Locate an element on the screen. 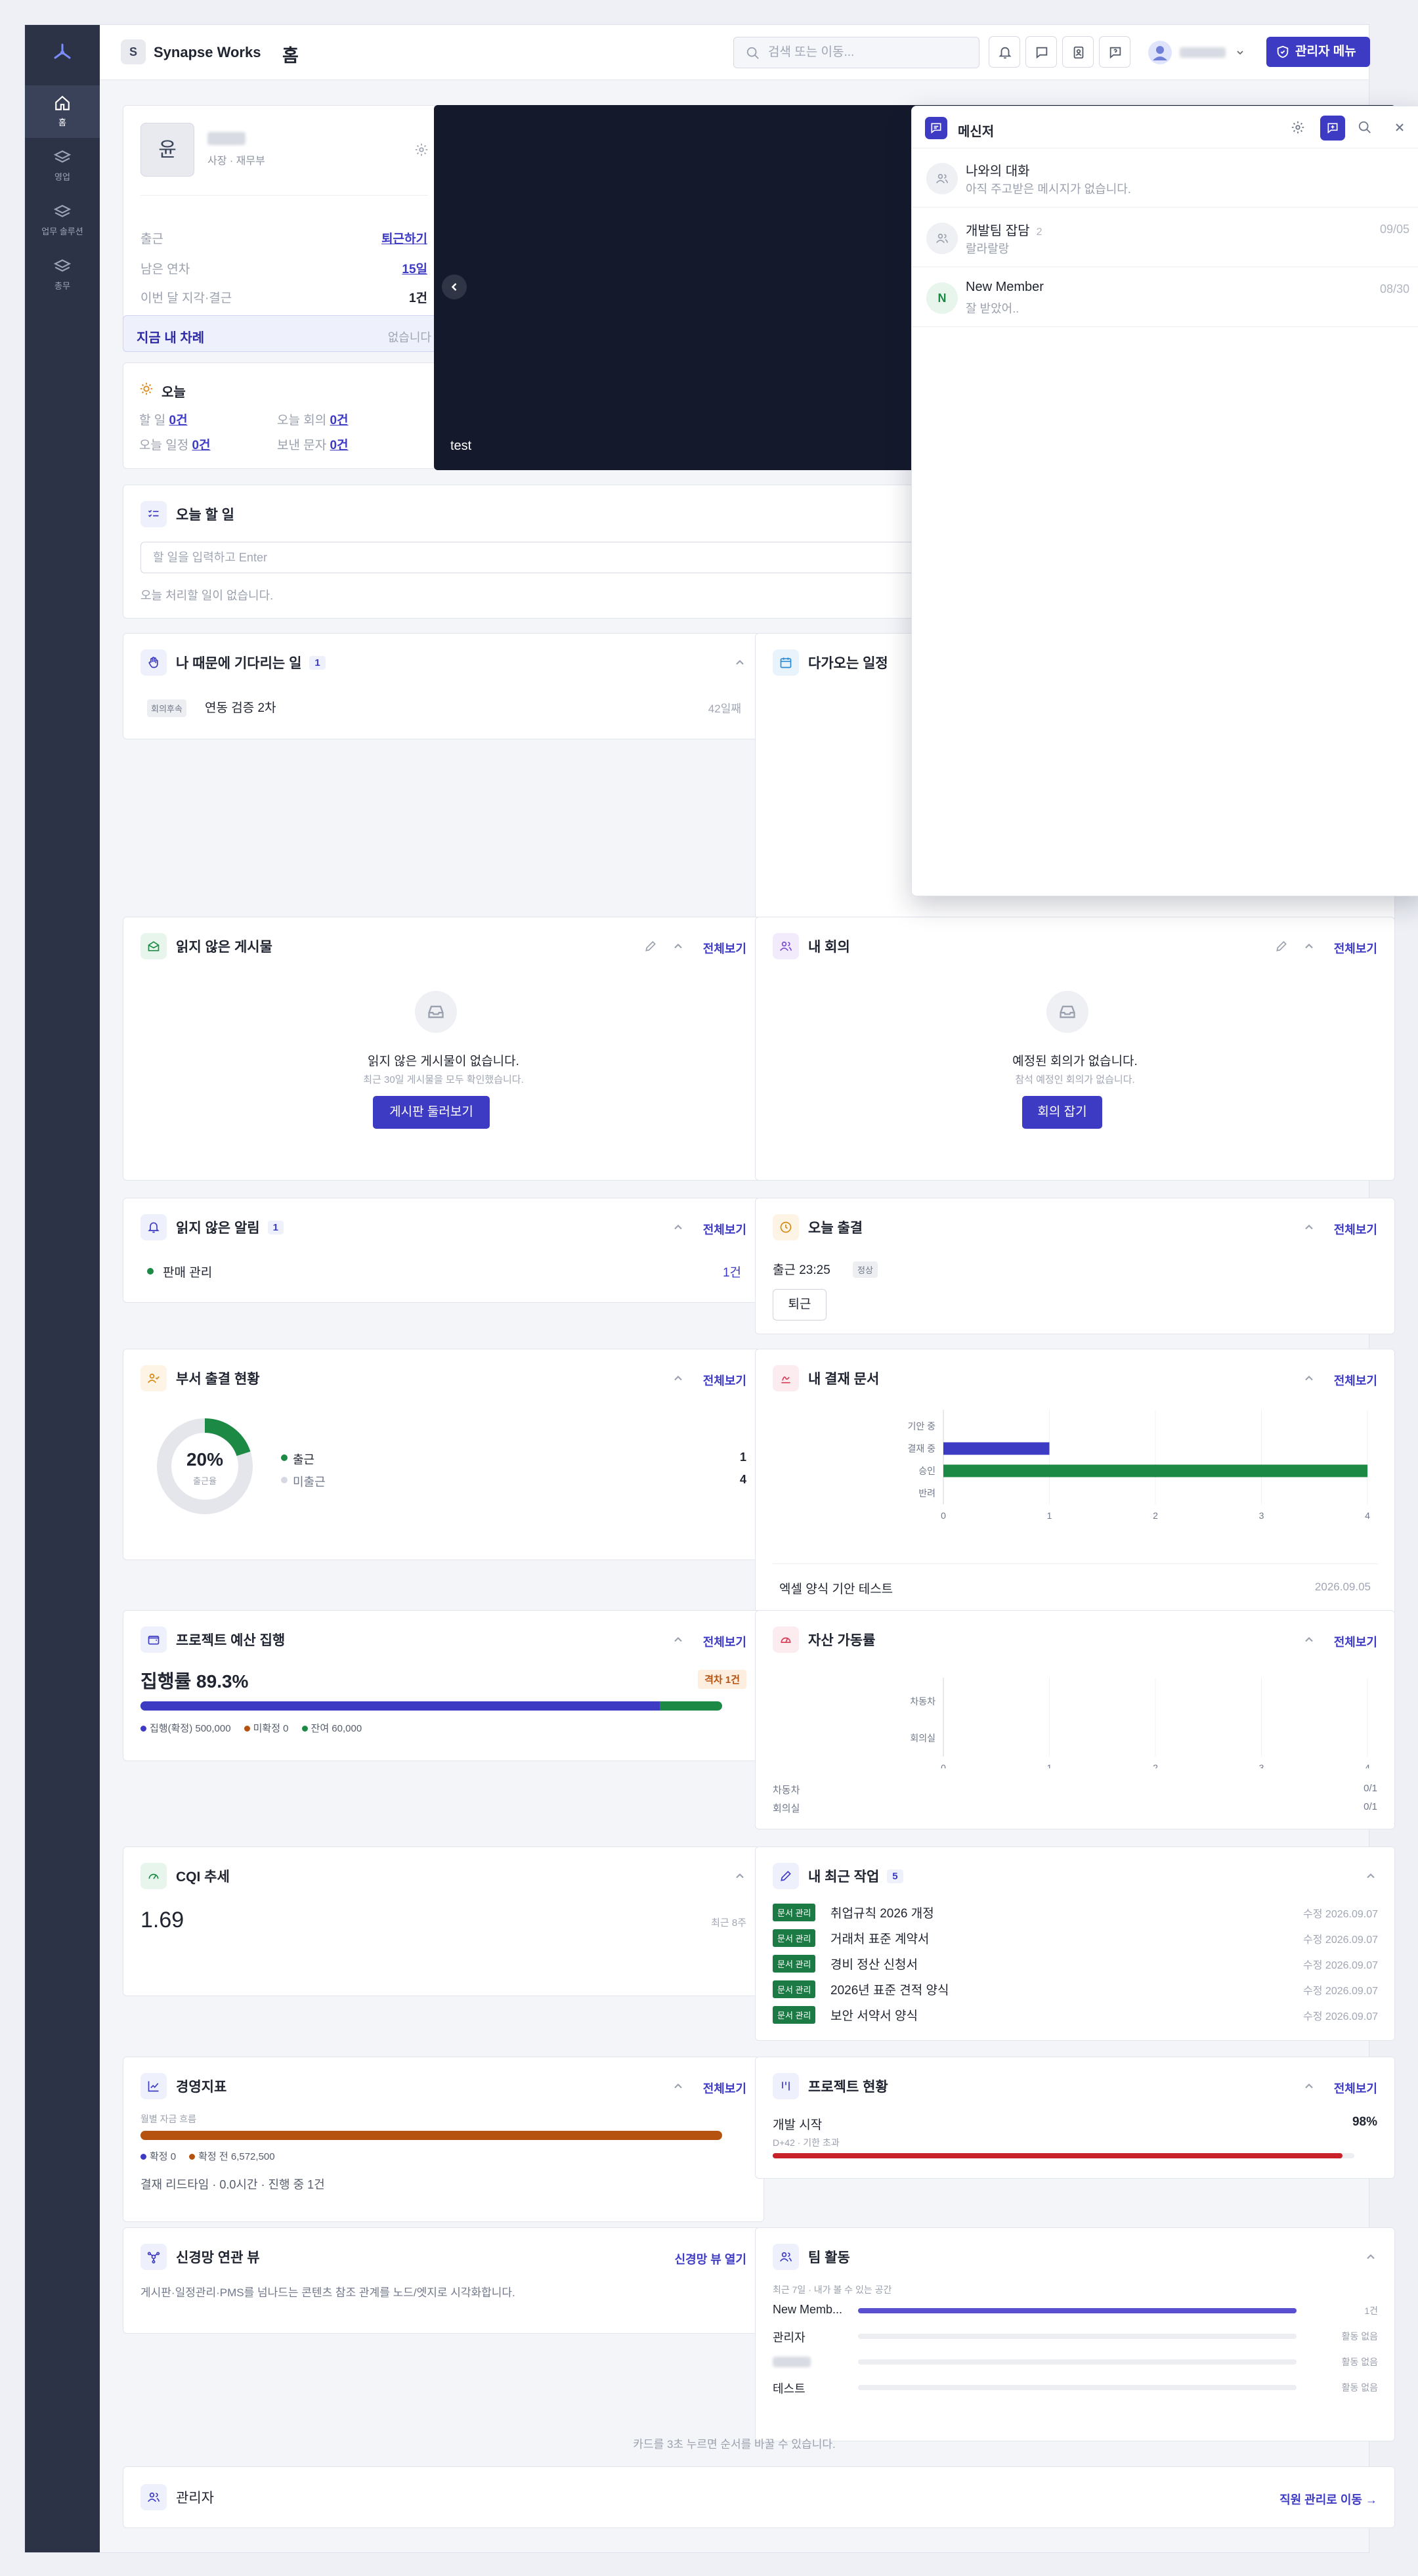  today-schedule-value: 0건 is located at coordinates (202, 445).